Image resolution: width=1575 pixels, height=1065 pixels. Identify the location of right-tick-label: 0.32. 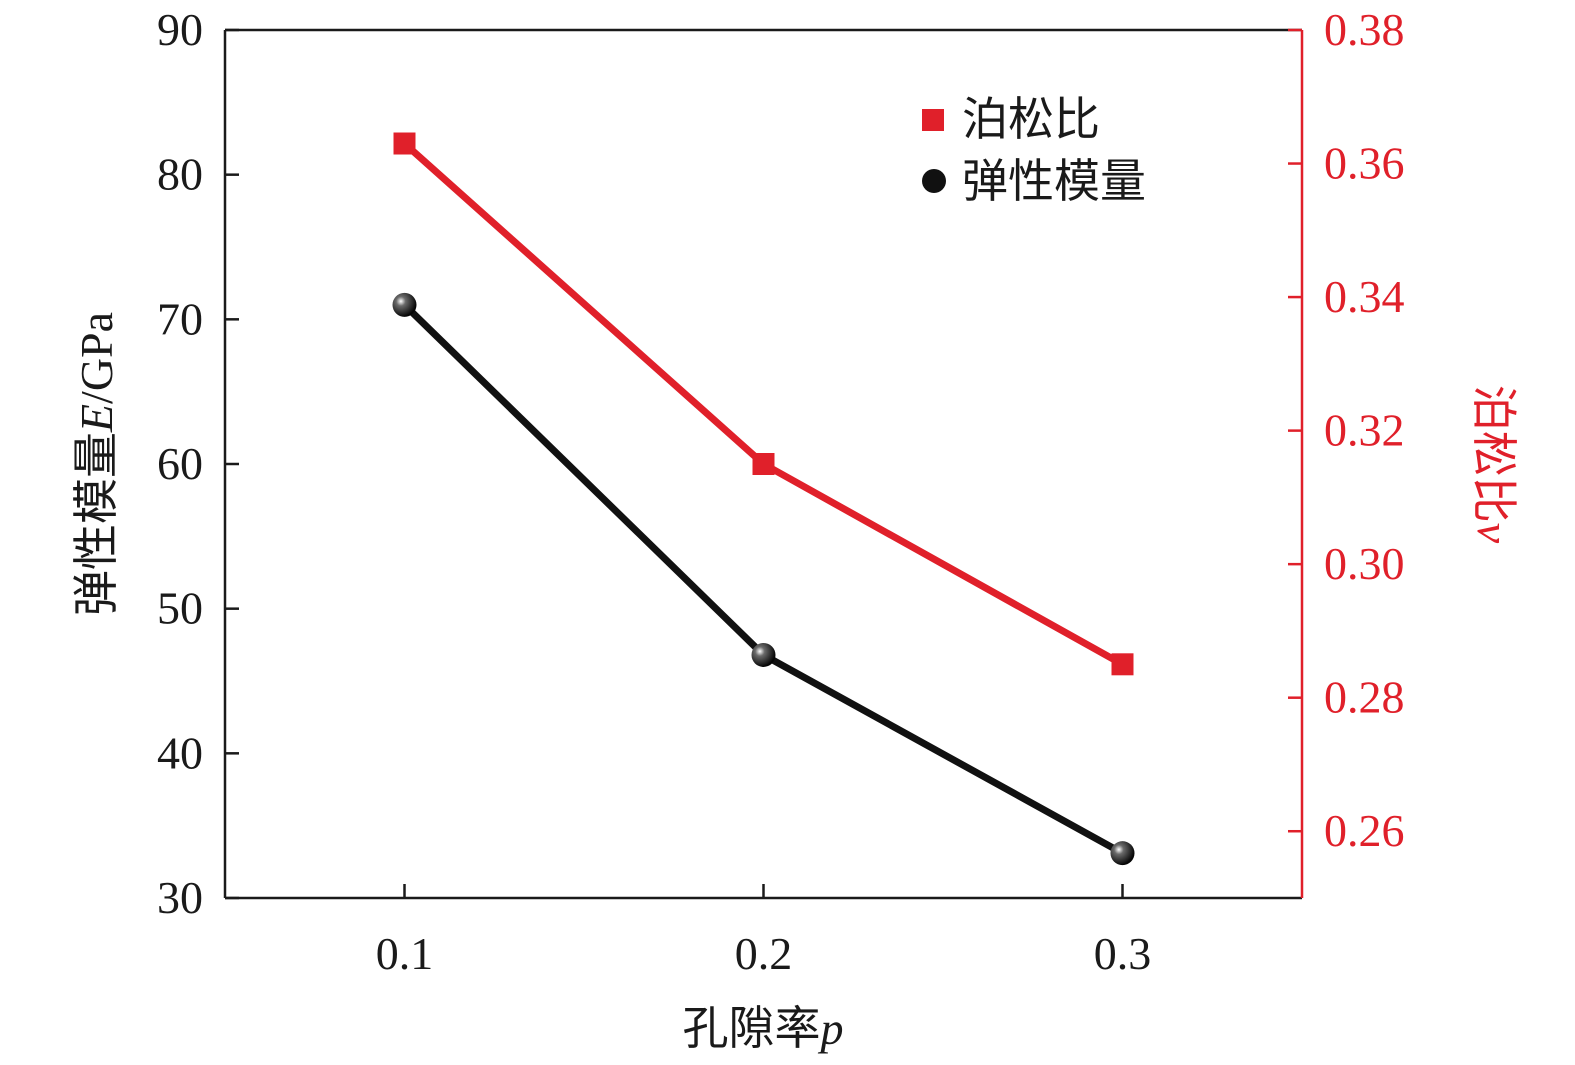
(1364, 430).